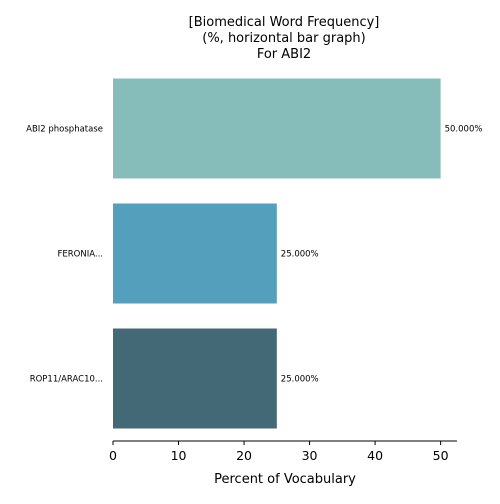  I want to click on chart-title-line-3: For ABI2, so click(284, 54).